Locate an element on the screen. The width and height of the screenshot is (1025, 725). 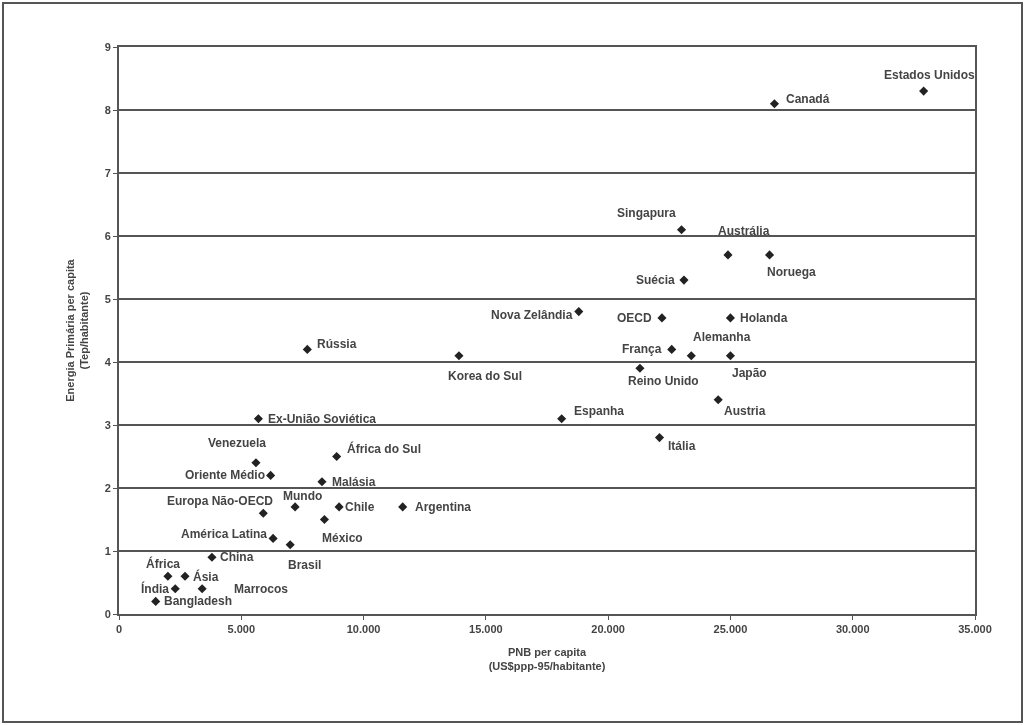
x-tick-label: 5.000 is located at coordinates (241, 629).